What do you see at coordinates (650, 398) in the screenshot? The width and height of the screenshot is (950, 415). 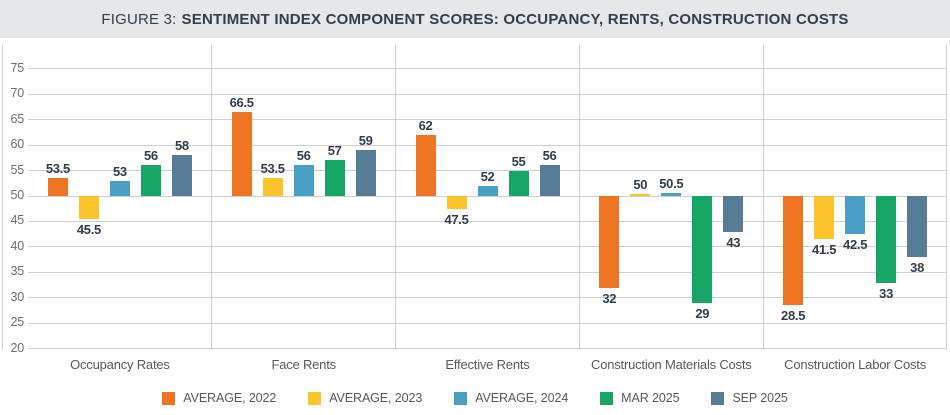 I see `legend-label: MAR 2025` at bounding box center [650, 398].